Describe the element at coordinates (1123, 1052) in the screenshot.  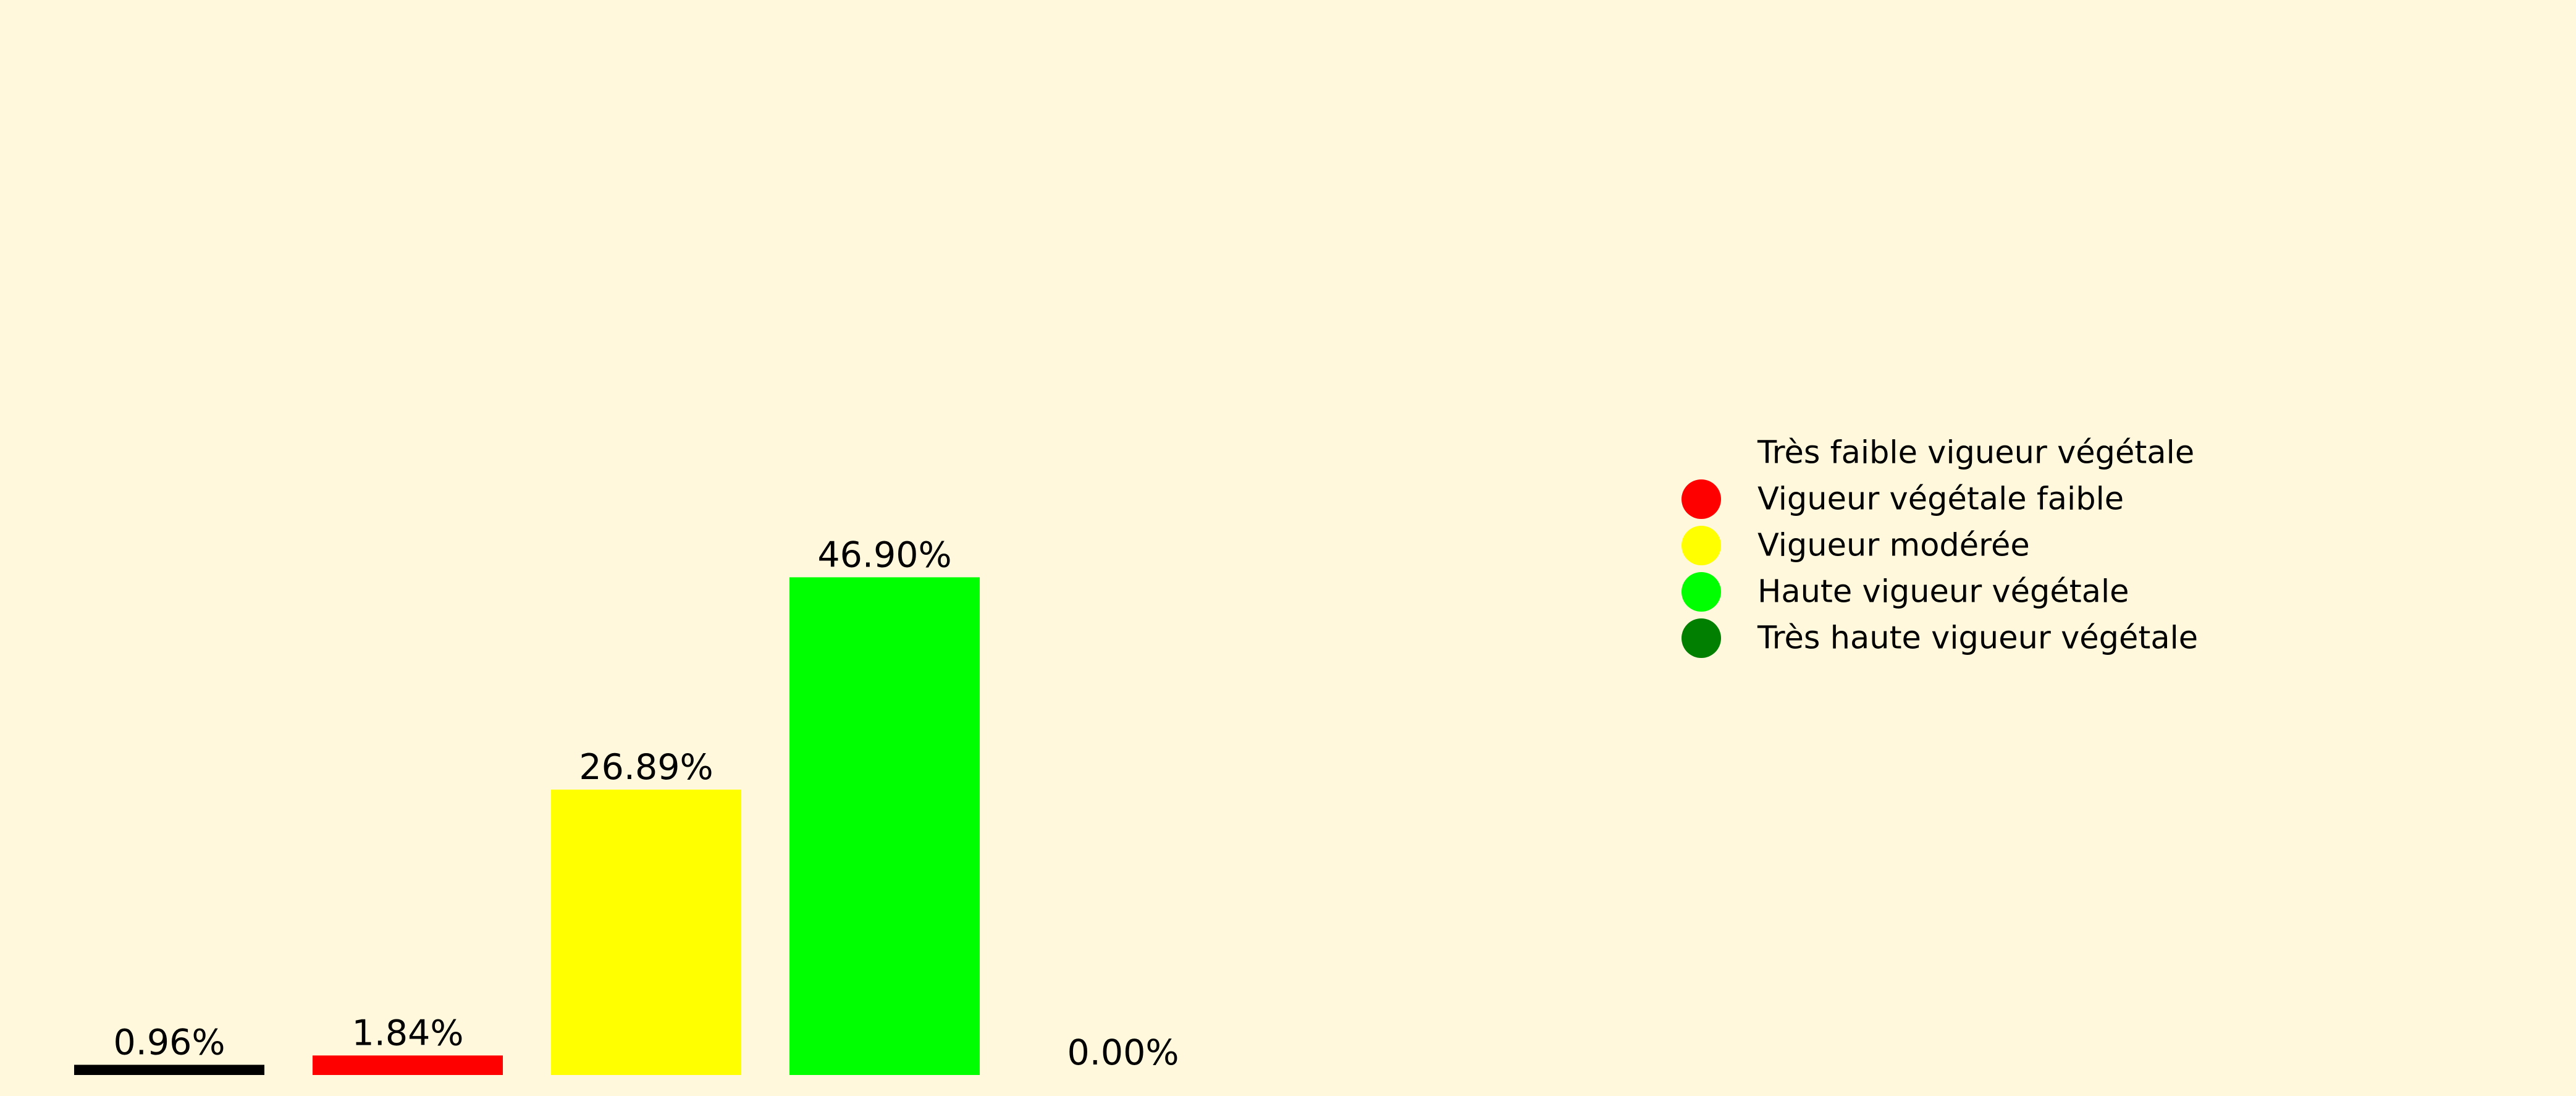
I see `bar-value-label-5: 0.00%` at that location.